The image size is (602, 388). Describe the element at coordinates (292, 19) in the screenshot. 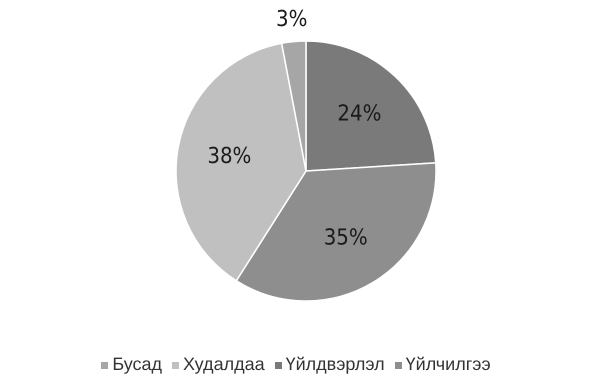

I see `data-label: 3%` at that location.